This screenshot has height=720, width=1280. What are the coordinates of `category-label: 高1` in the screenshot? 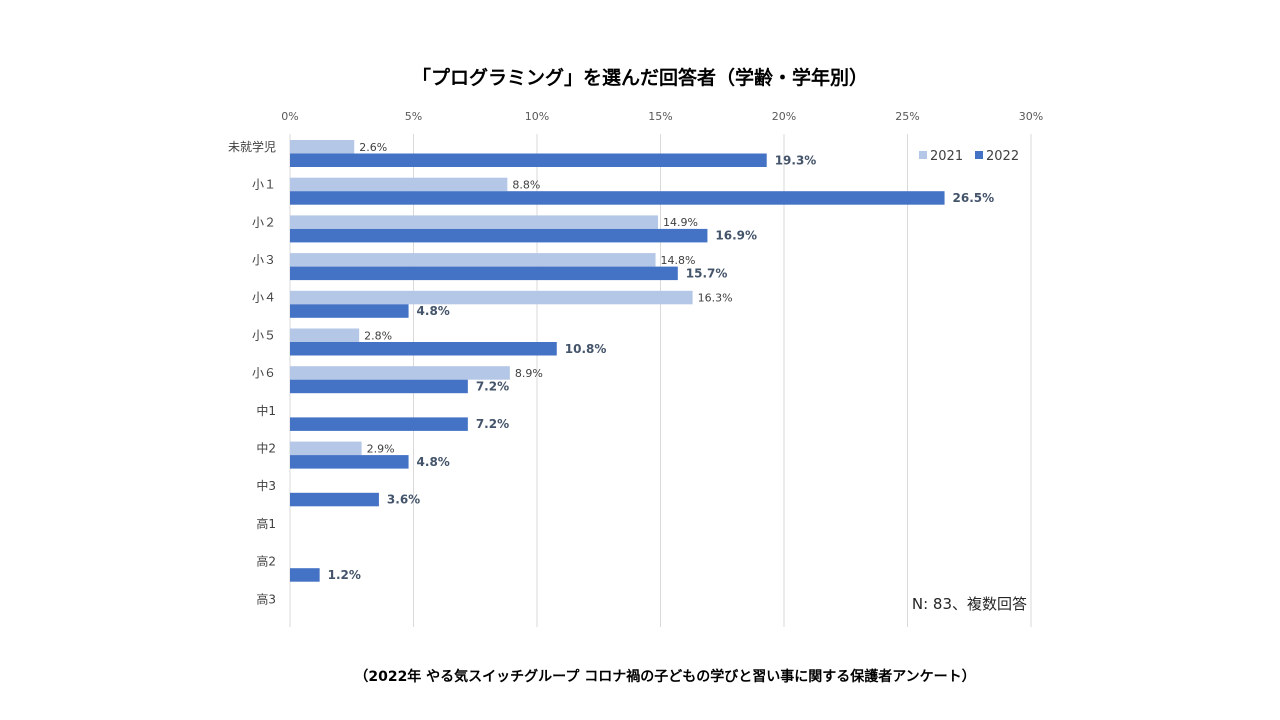 It's located at (266, 523).